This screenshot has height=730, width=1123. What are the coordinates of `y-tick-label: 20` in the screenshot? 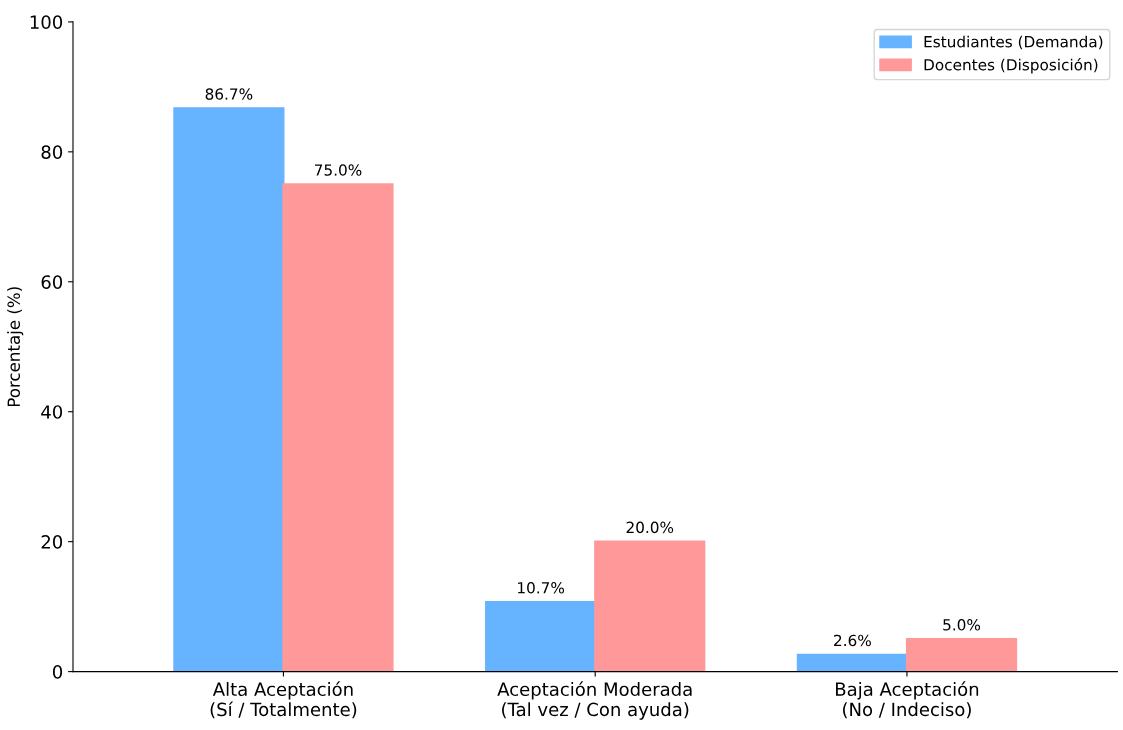 It's located at (52, 542).